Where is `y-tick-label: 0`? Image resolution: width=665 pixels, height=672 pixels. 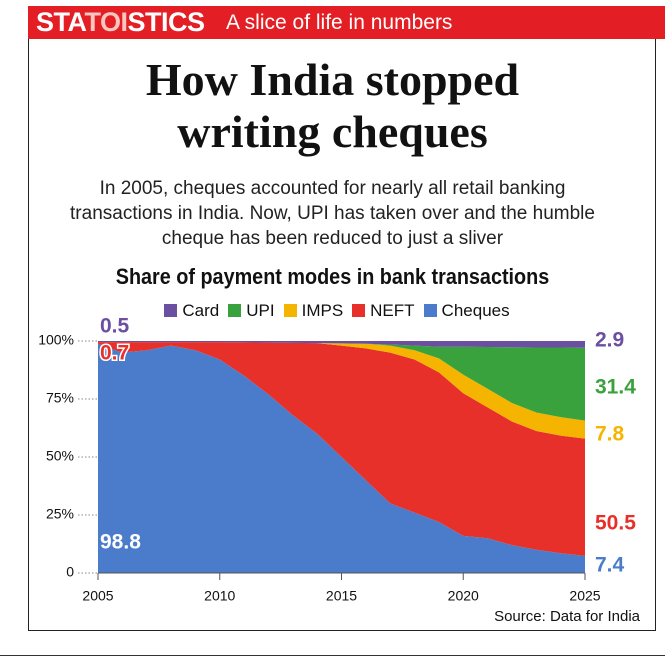 y-tick-label: 0 is located at coordinates (70, 572).